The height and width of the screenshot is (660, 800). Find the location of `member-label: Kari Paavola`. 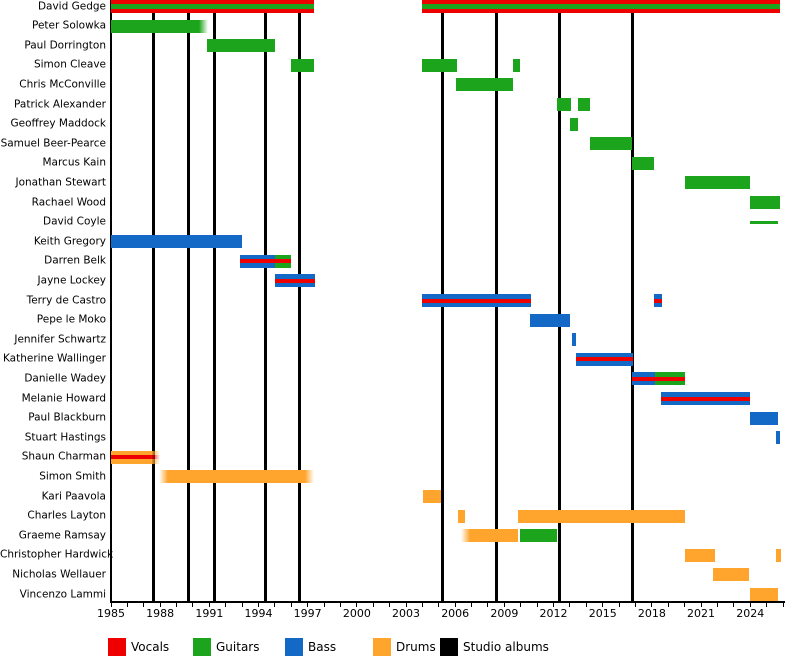

member-label: Kari Paavola is located at coordinates (73, 496).